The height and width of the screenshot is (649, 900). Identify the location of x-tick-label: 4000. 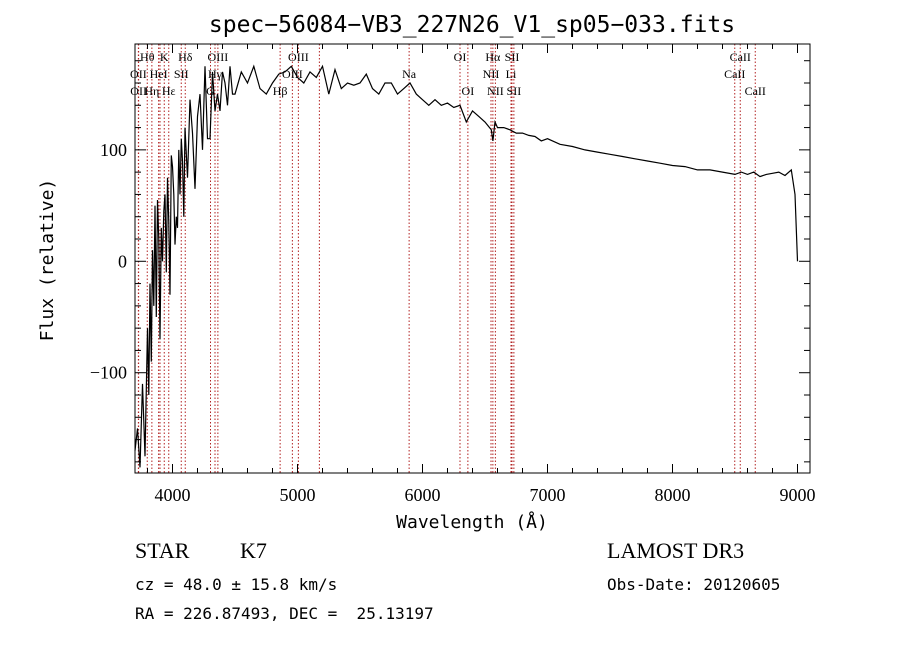
(173, 495).